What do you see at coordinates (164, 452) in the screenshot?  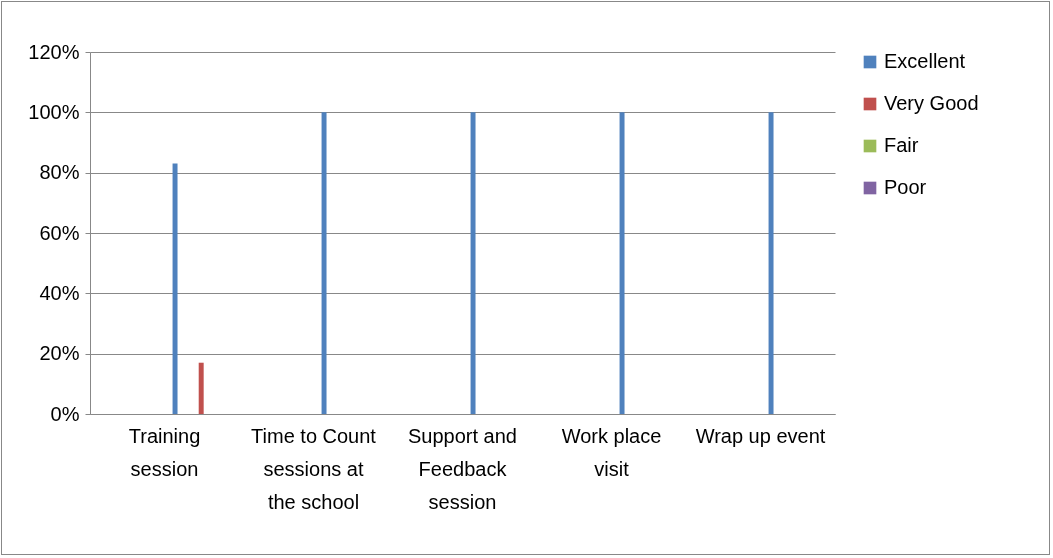 I see `x-tick-label: Training session` at bounding box center [164, 452].